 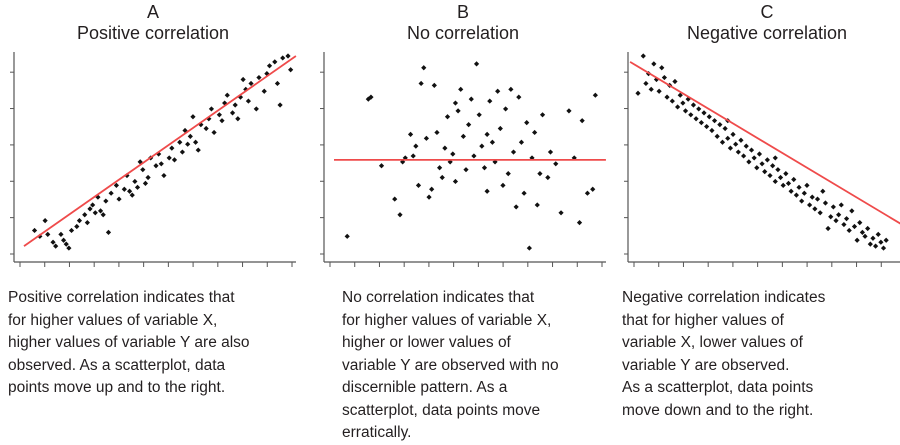 What do you see at coordinates (767, 12) in the screenshot?
I see `panel-label: C` at bounding box center [767, 12].